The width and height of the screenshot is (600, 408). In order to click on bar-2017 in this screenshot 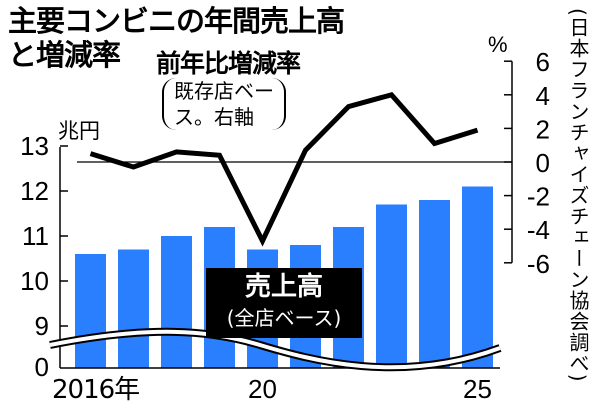, I will do `click(133, 308)`.